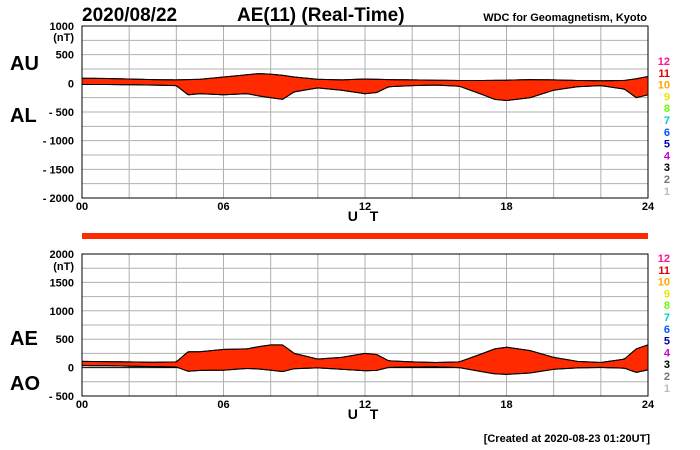 The image size is (700, 450). What do you see at coordinates (365, 236) in the screenshot?
I see `station-availability-bar` at bounding box center [365, 236].